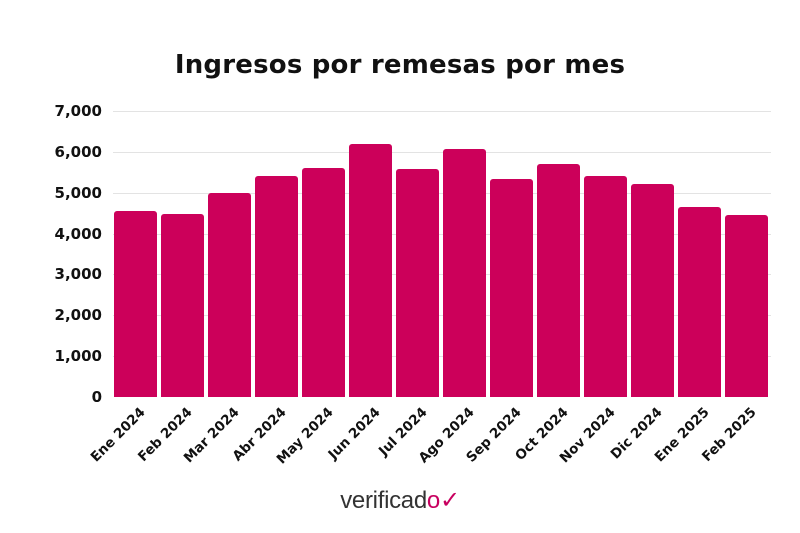 The image size is (800, 533). I want to click on check-icon: o✓, so click(443, 500).